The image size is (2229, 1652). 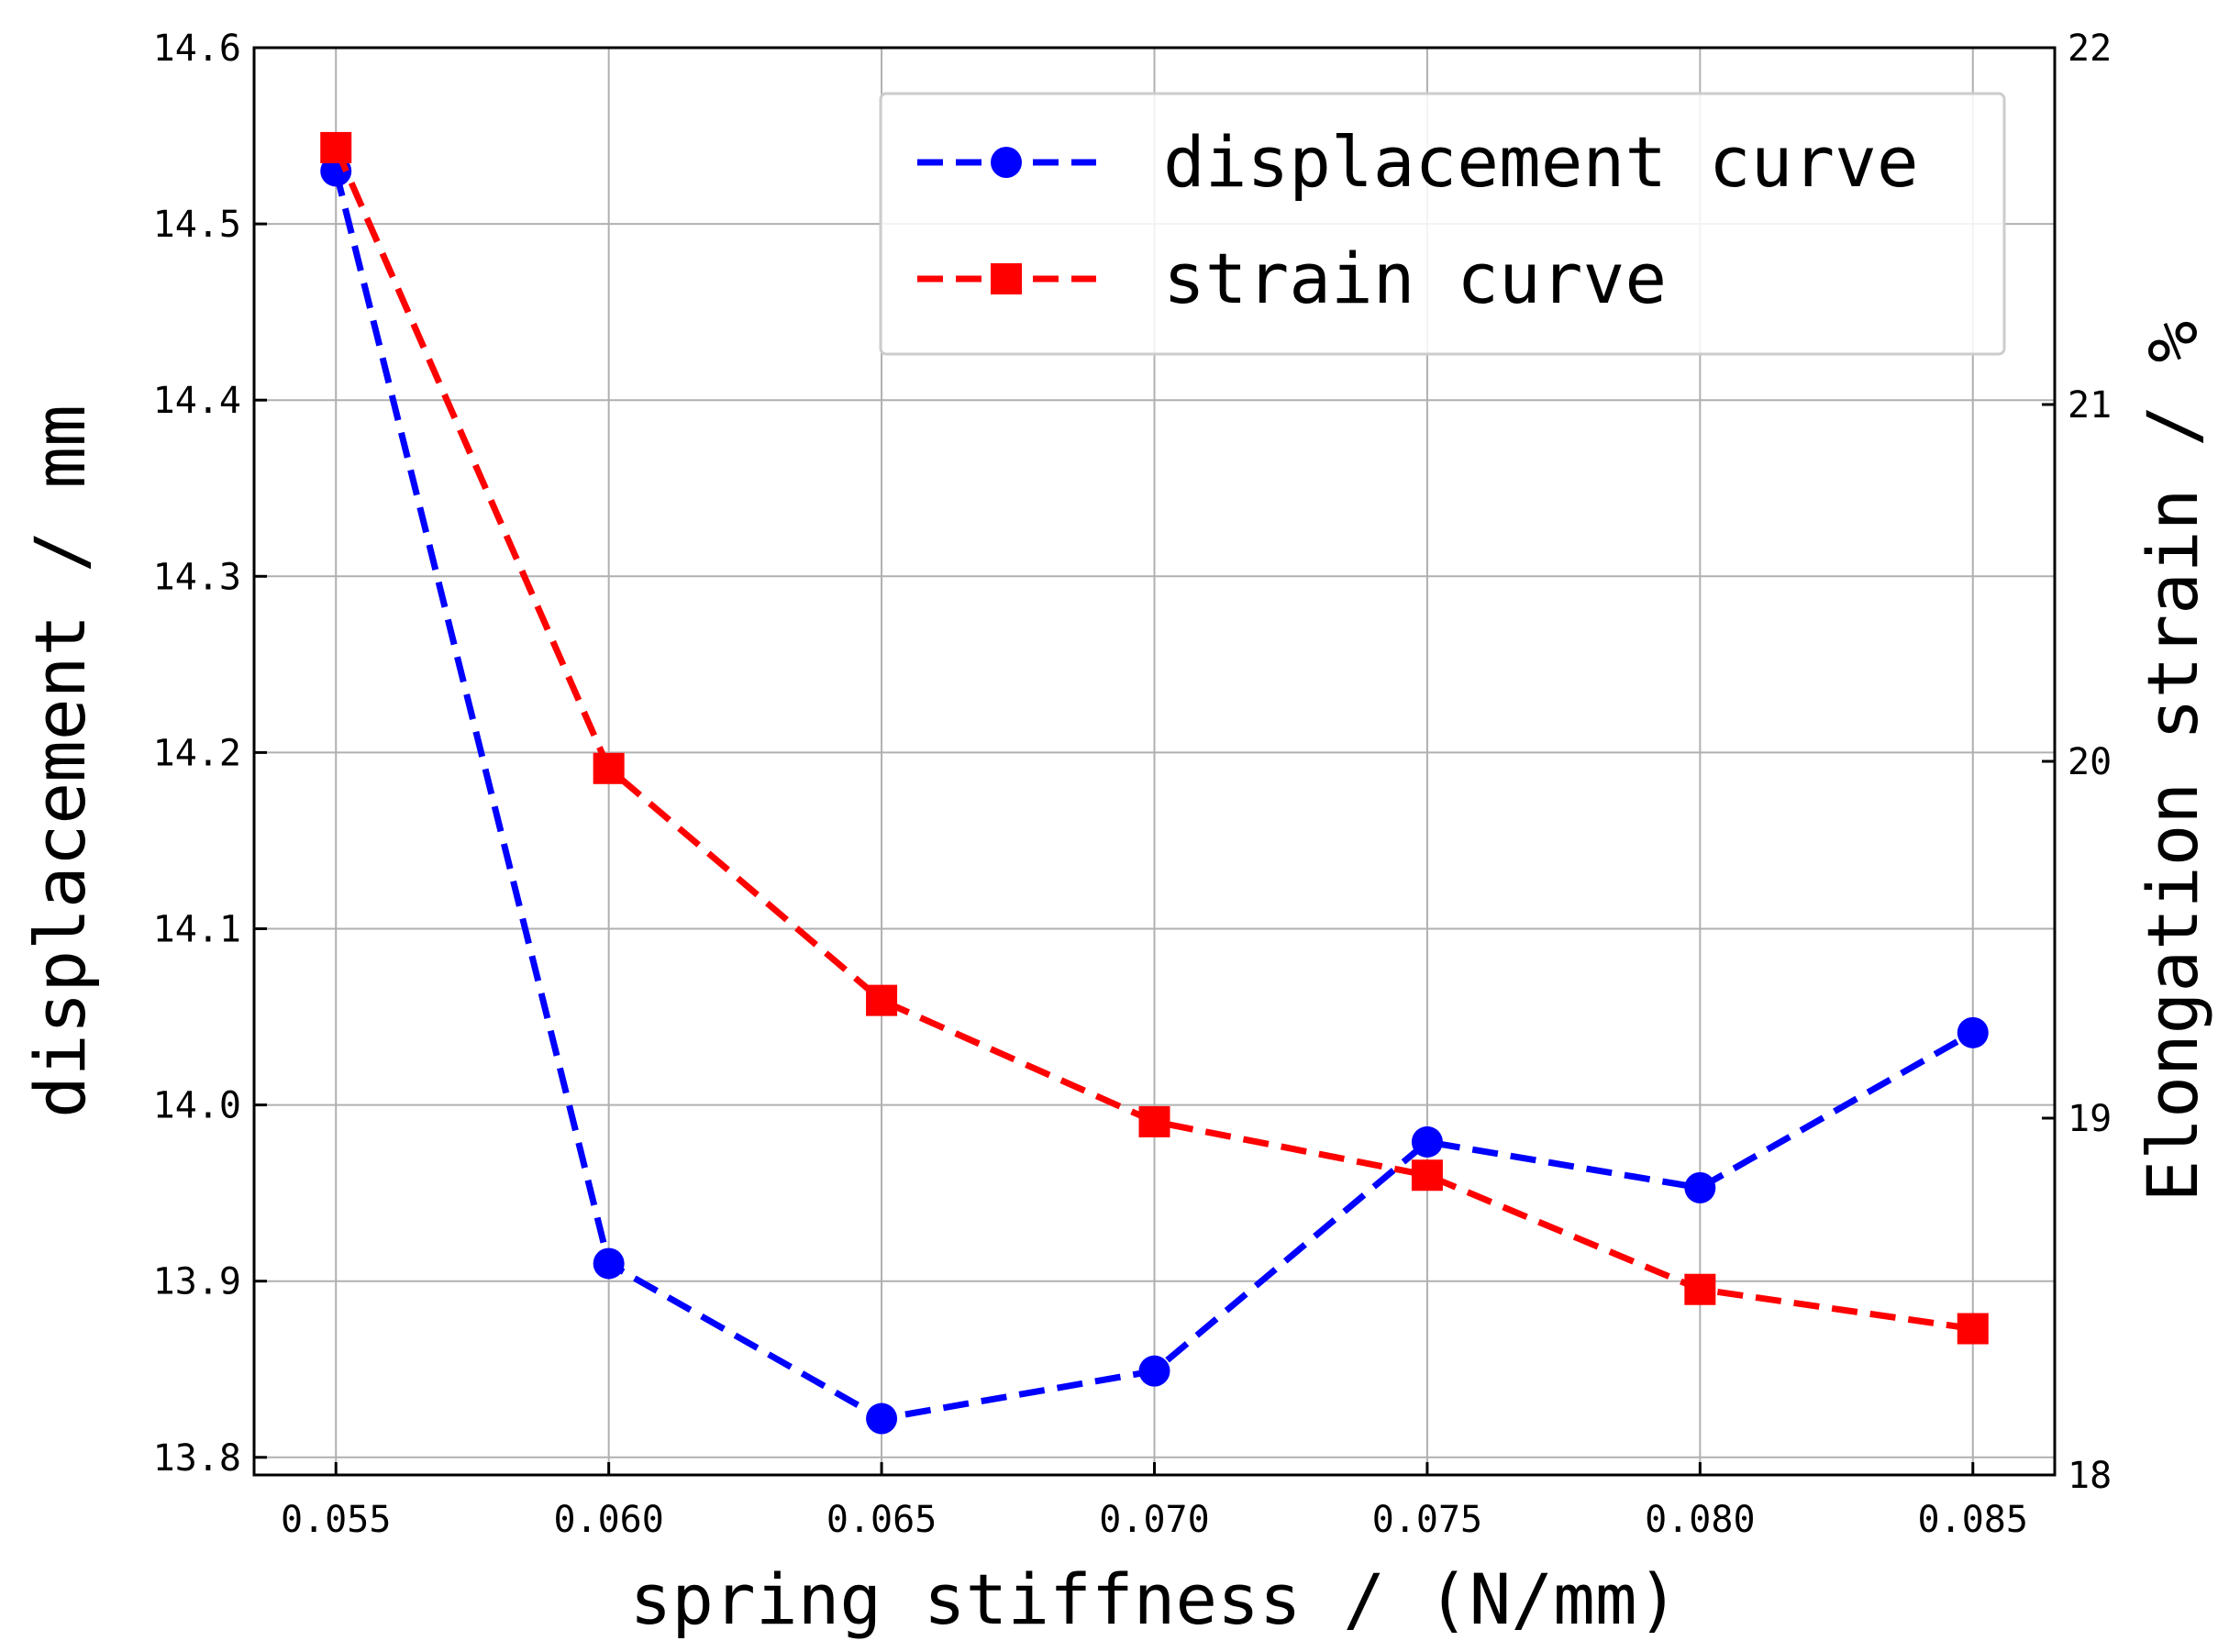 What do you see at coordinates (197, 225) in the screenshot?
I see `left-y-tick-label: 14.5` at bounding box center [197, 225].